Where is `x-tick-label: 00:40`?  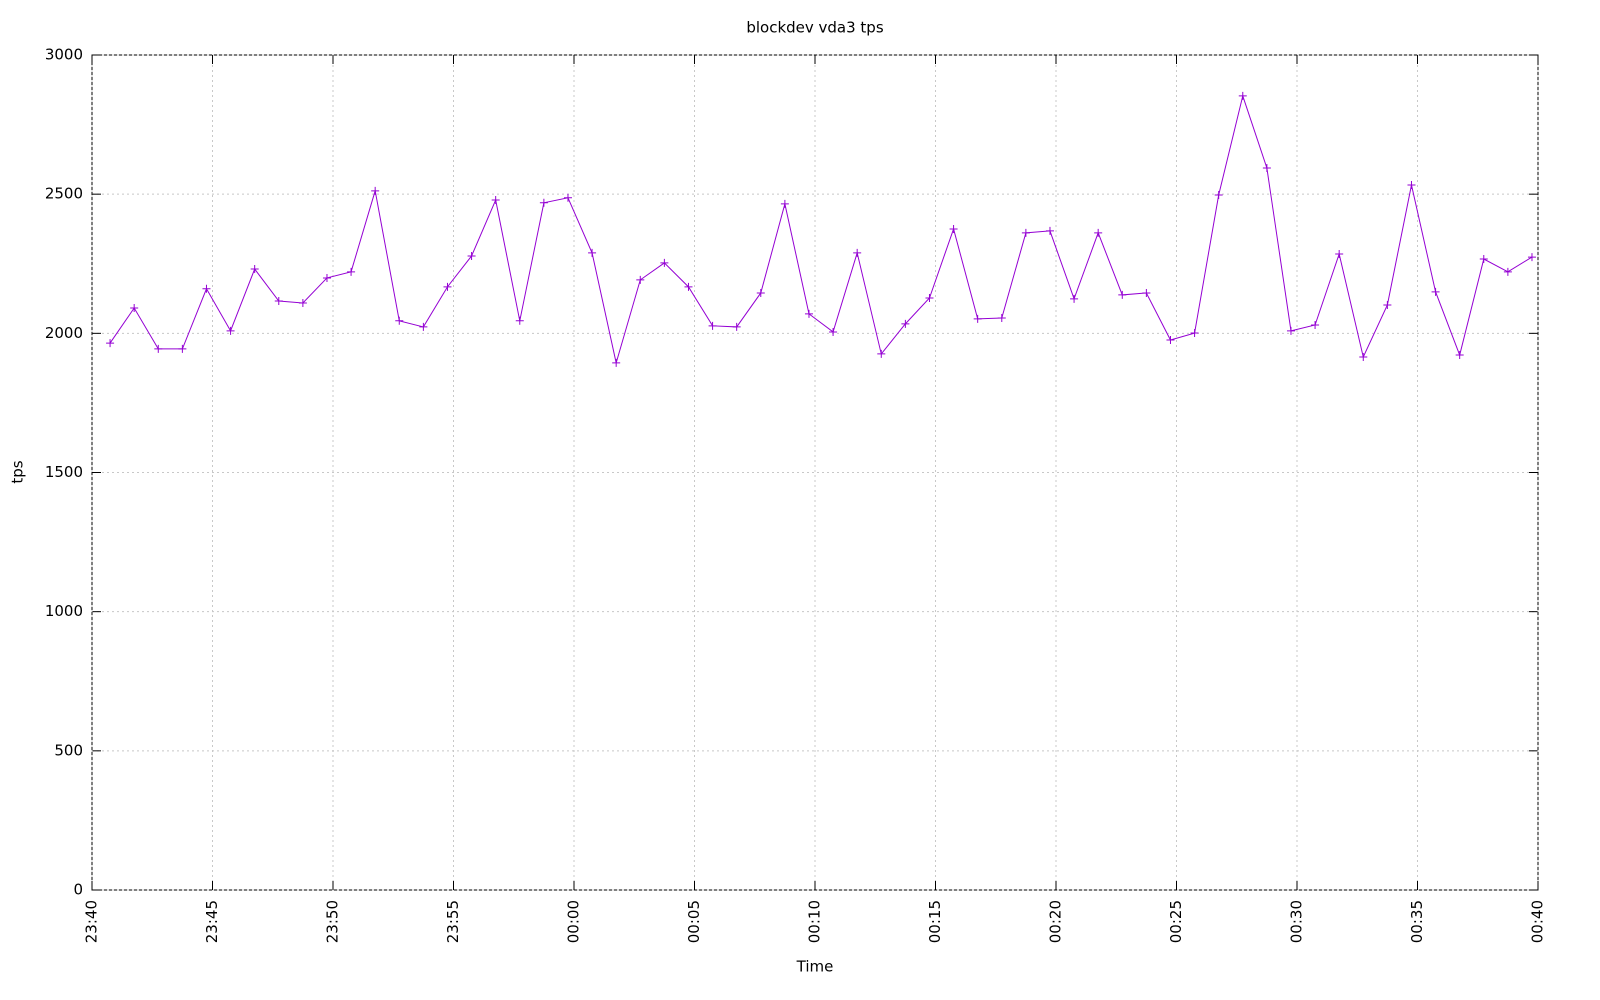 x-tick-label: 00:40 is located at coordinates (1538, 921).